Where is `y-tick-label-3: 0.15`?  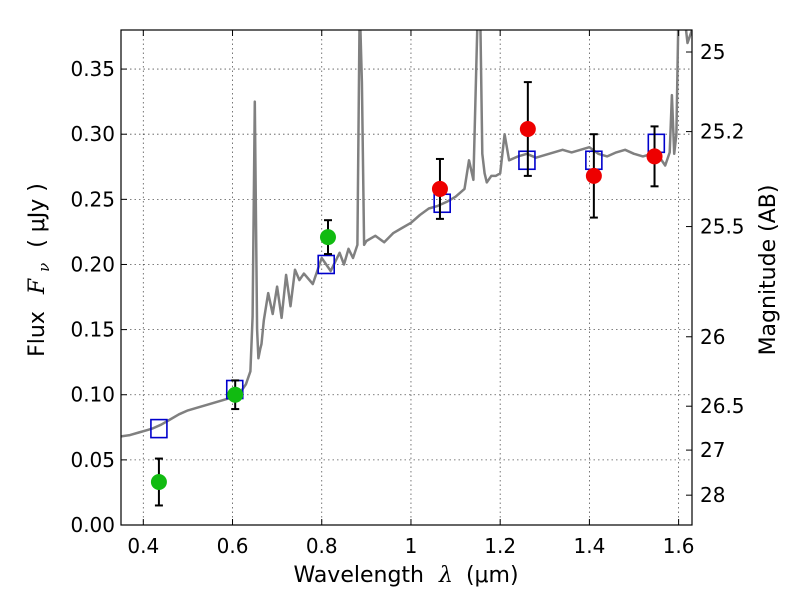 y-tick-label-3: 0.15 is located at coordinates (92, 330).